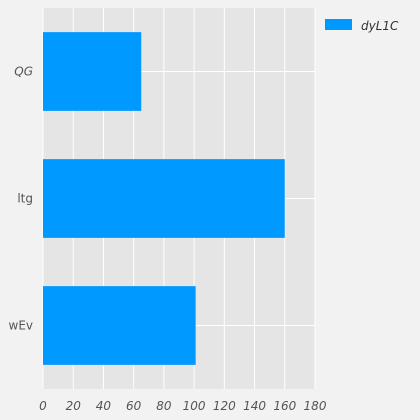  I want to click on x-axis-ticks: 0 20 40 60 80 100 120 140 160 180, so click(183, 406).